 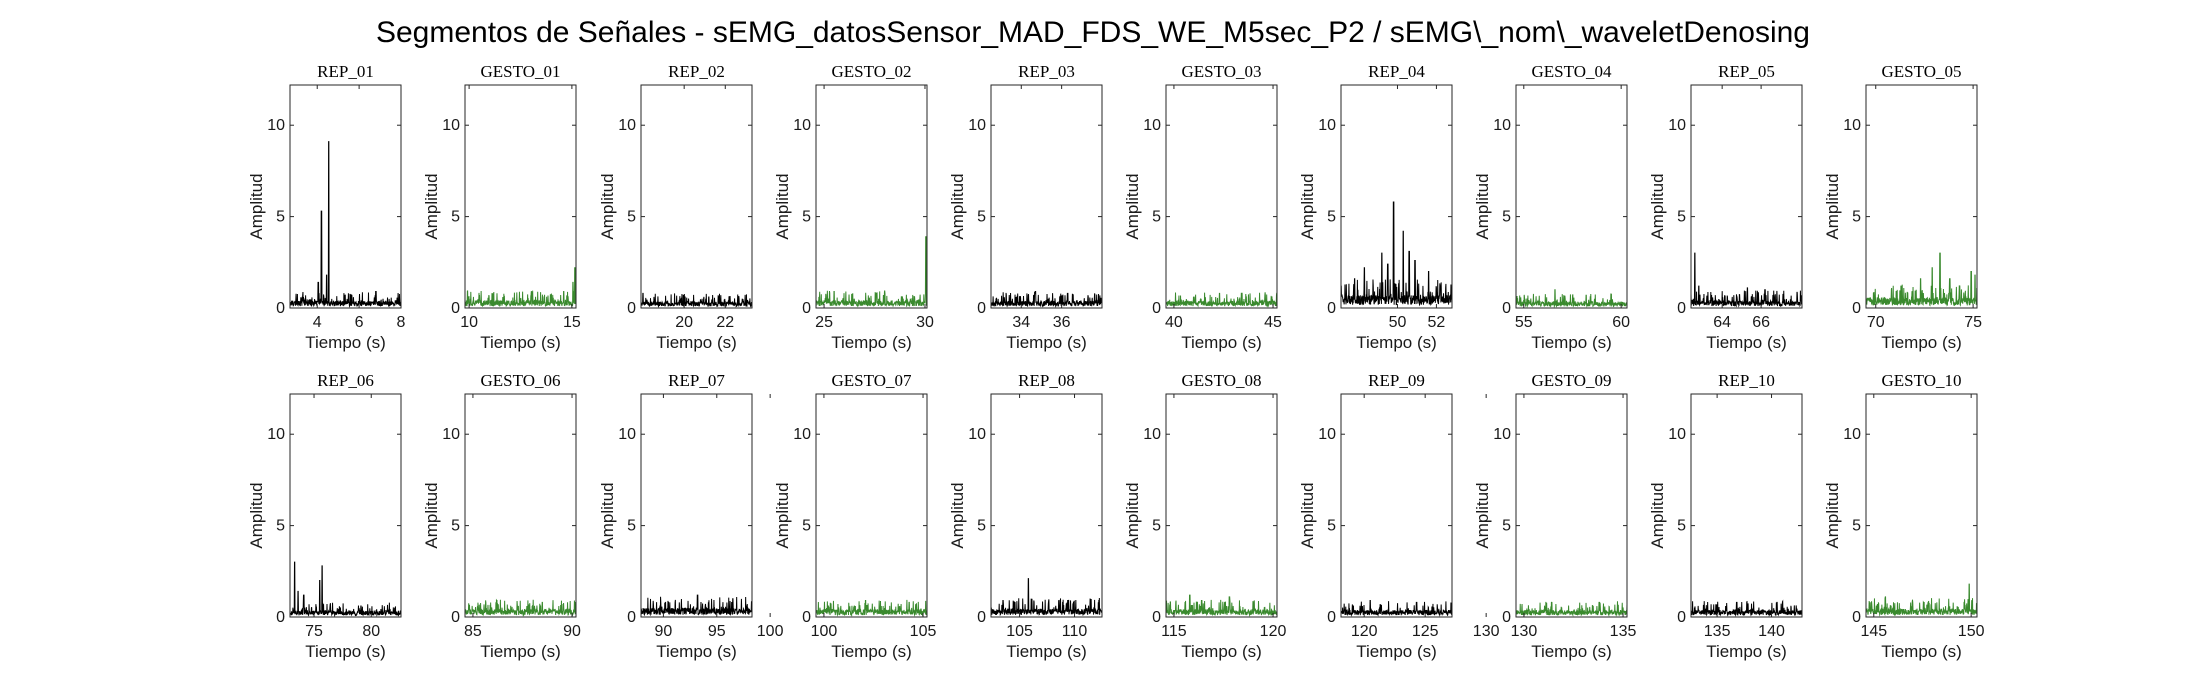 I want to click on x-tick-label: 120, so click(x=1273, y=631).